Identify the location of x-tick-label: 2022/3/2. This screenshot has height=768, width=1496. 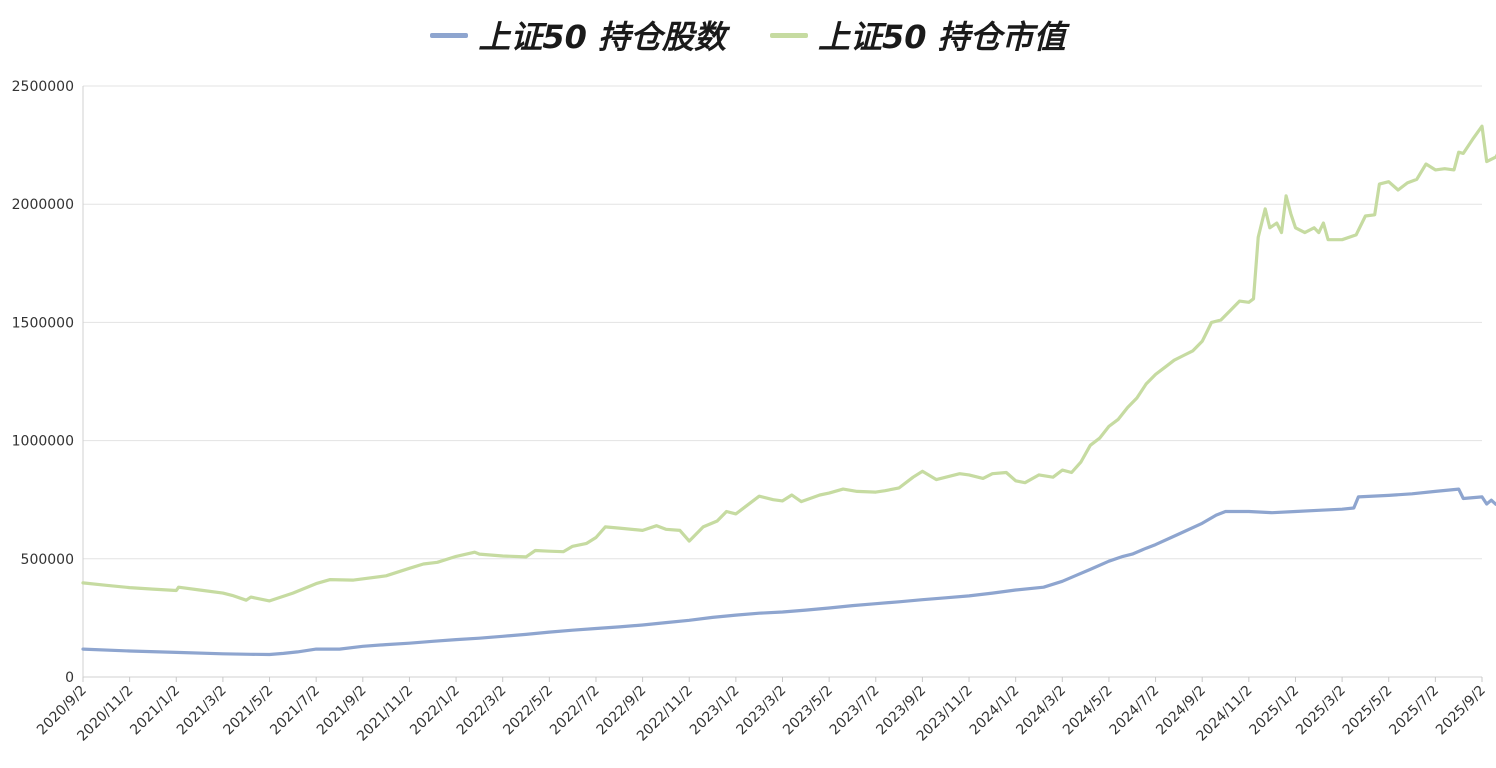
(482, 711).